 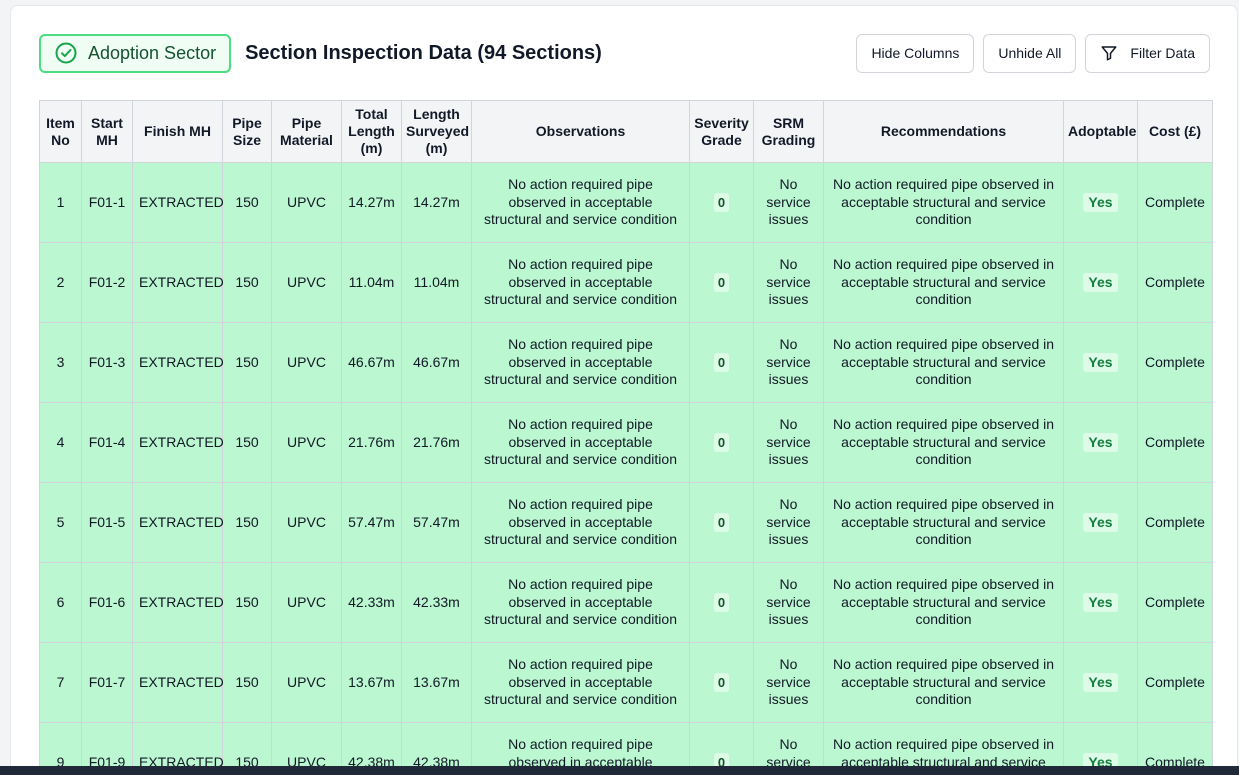 I want to click on sector-label: Adoption Sector, so click(x=152, y=52).